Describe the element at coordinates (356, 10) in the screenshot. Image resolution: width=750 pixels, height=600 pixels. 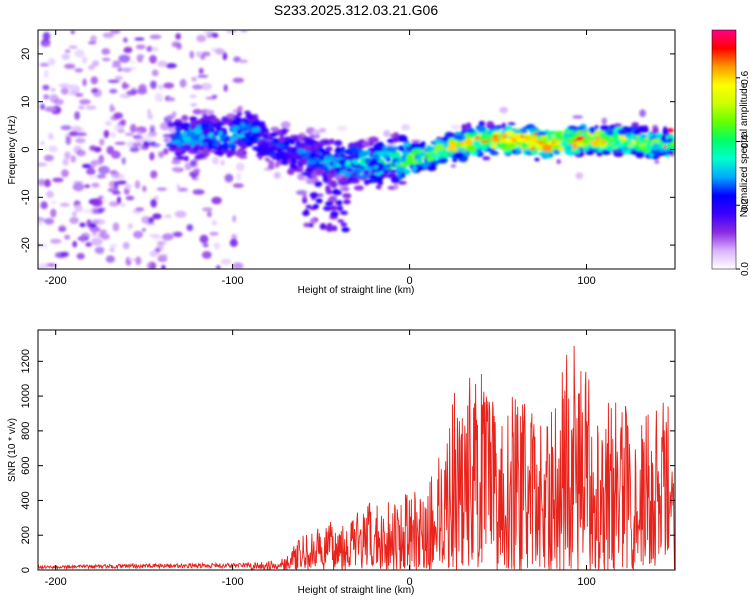
I see `figure-title: S233.2025.312.03.21.G06` at that location.